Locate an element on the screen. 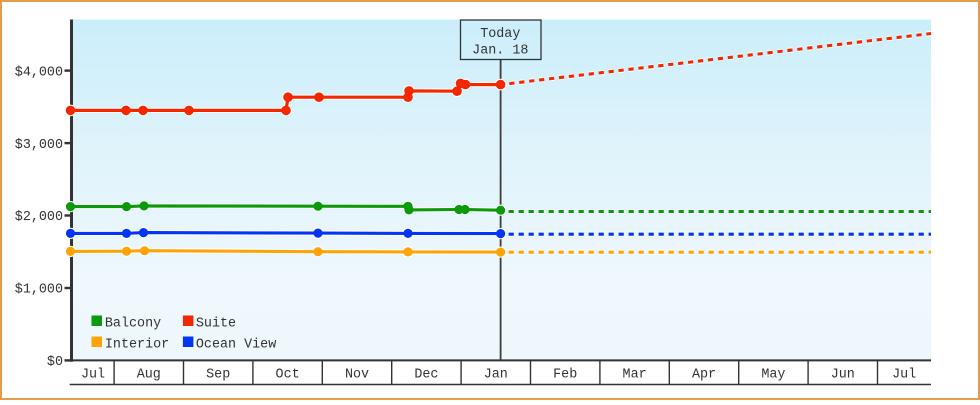 This screenshot has width=980, height=405. svg-text: Nov is located at coordinates (357, 375).